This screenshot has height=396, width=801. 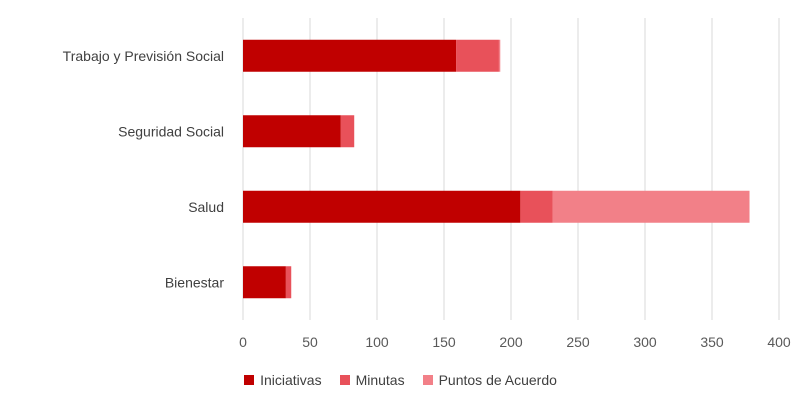 I want to click on legend-item-puntos-de-acuerdo: Puntos de Acuerdo, so click(x=489, y=380).